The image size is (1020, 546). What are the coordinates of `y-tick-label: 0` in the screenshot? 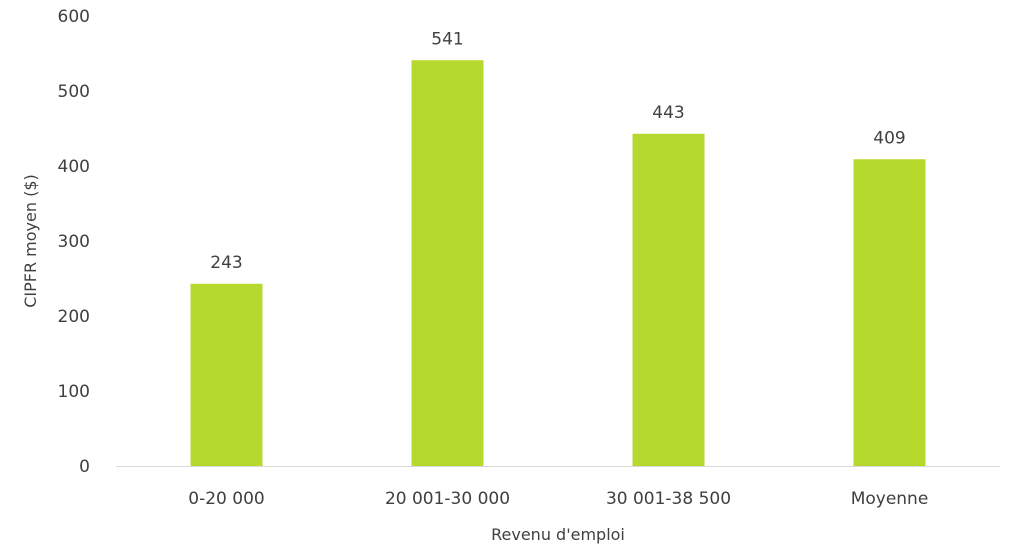 It's located at (84, 467).